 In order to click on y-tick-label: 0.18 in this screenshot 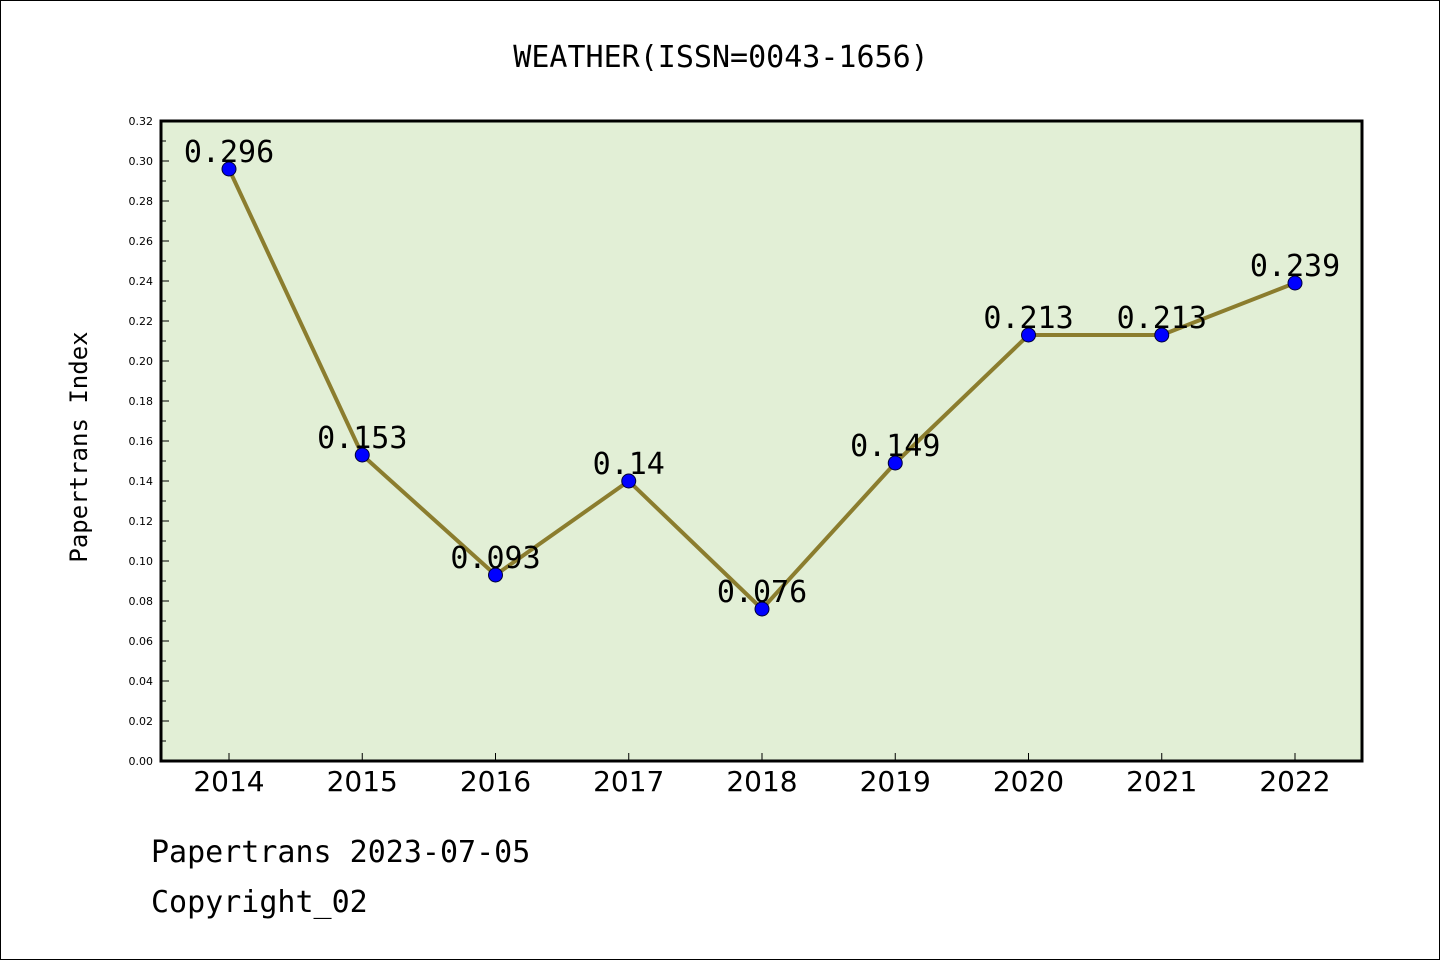, I will do `click(141, 401)`.